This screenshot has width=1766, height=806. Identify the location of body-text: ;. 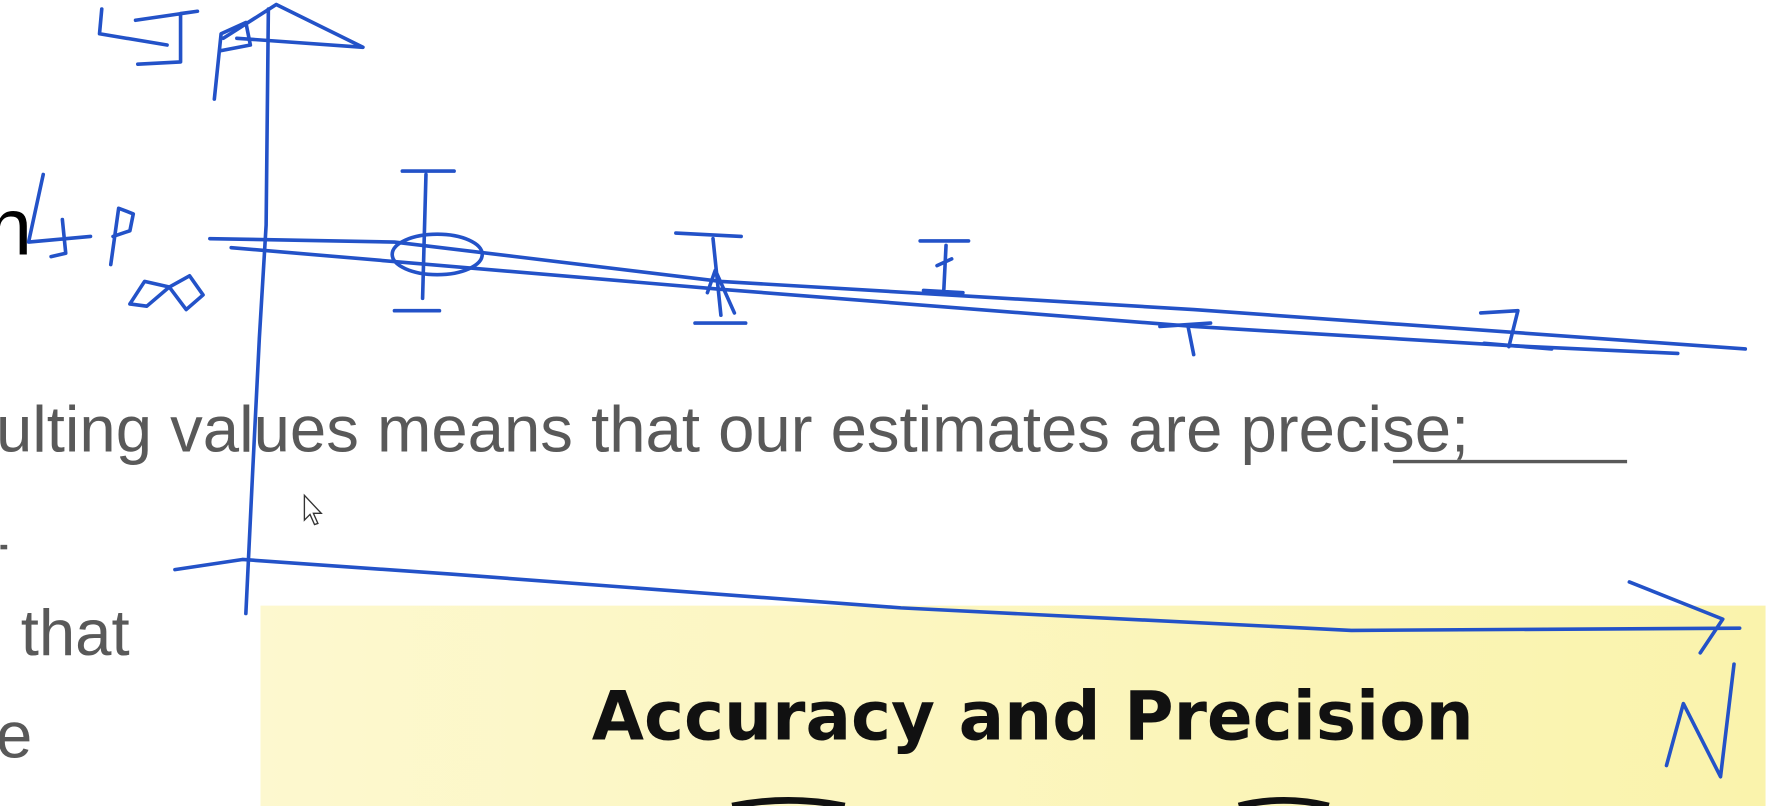
(1460, 428).